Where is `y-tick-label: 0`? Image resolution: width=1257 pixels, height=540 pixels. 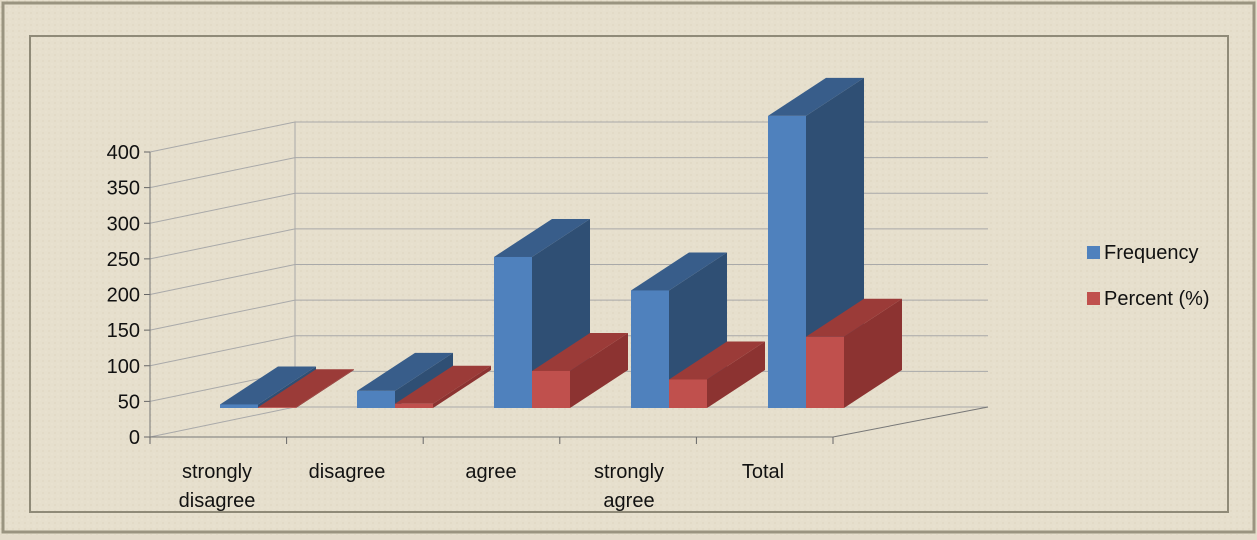
y-tick-label: 0 is located at coordinates (134, 438).